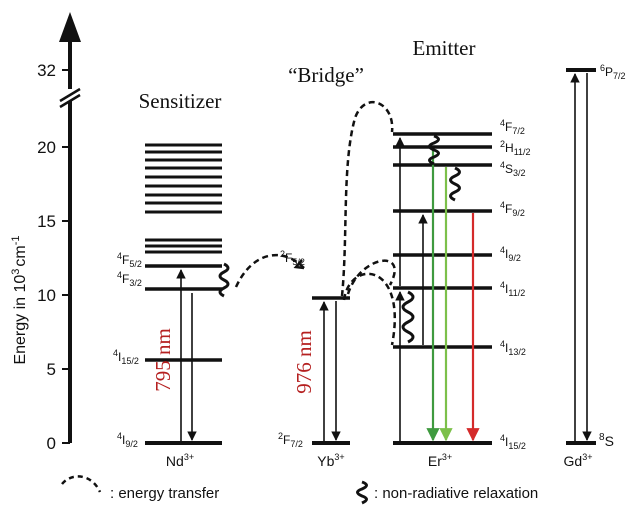 The height and width of the screenshot is (516, 640). What do you see at coordinates (290, 440) in the screenshot?
I see `label-yb-f72: 2F7/2` at bounding box center [290, 440].